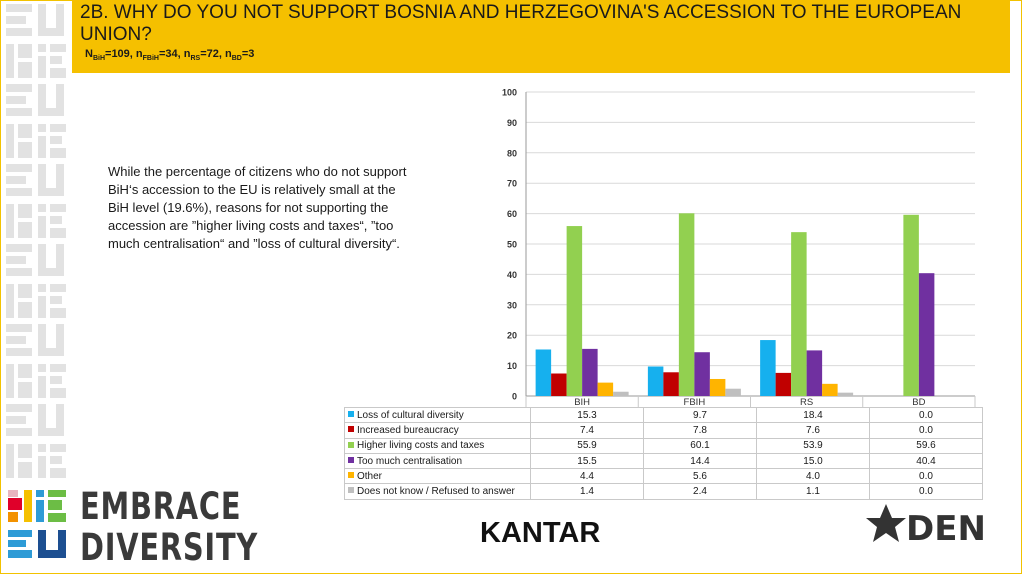 This screenshot has height=576, width=1024. Describe the element at coordinates (813, 461) in the screenshot. I see `data-label: 15.0` at that location.